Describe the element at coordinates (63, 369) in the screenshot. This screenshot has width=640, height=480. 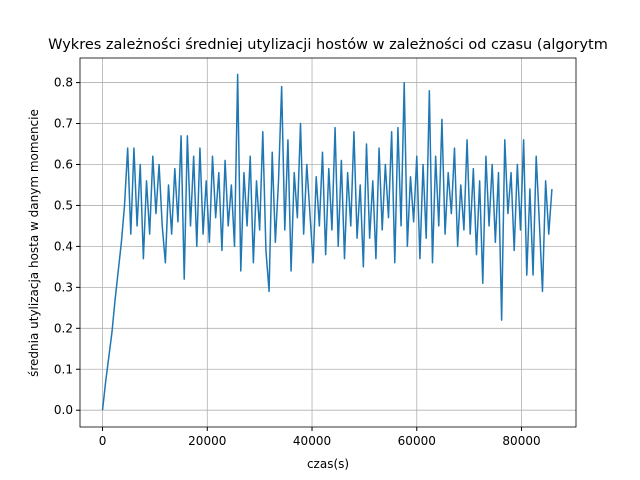
I see `y-tick-label: 0.1` at that location.